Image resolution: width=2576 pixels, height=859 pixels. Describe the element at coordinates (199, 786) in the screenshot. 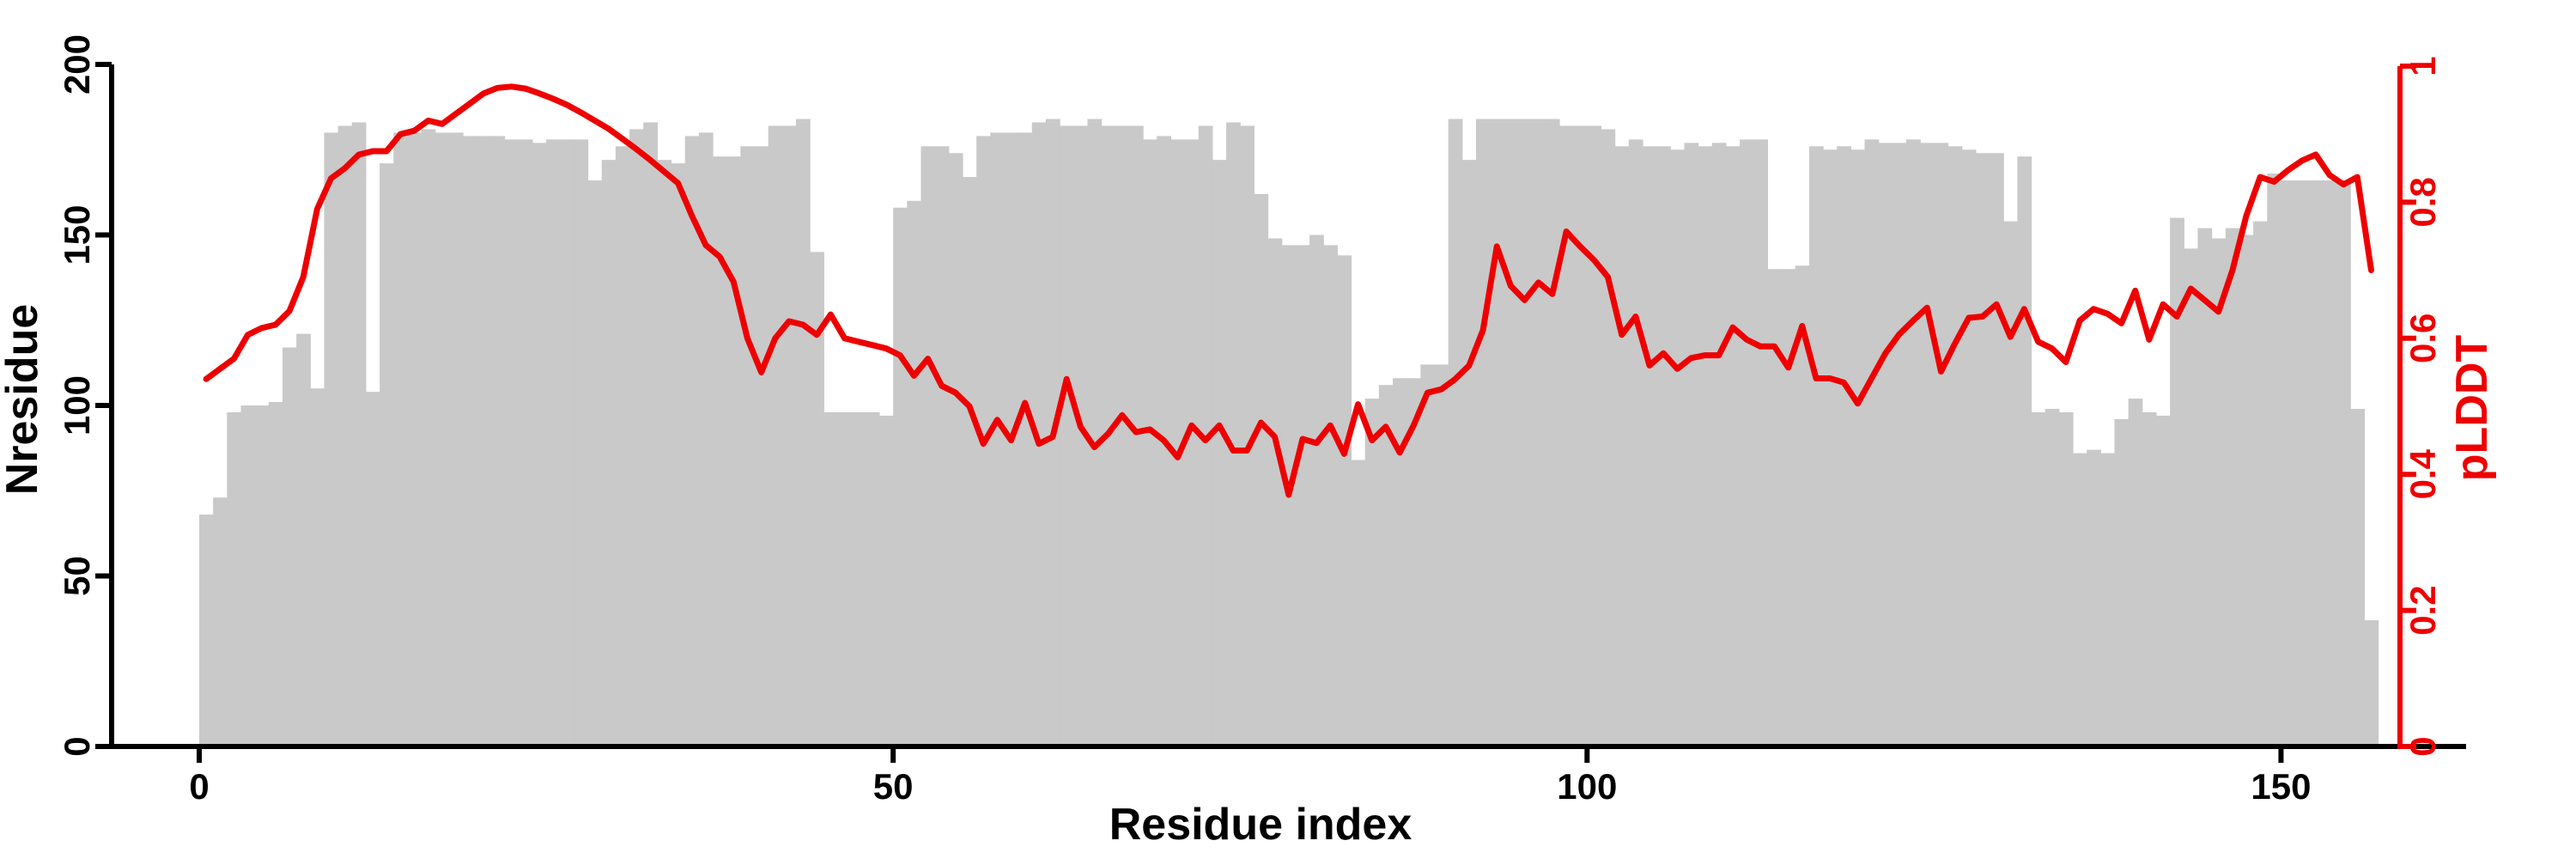

I see `x-tick-label: 0` at that location.